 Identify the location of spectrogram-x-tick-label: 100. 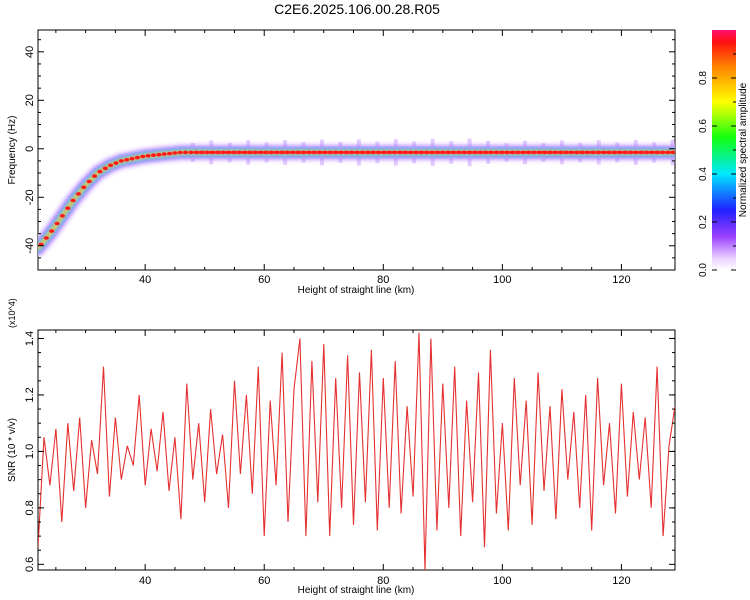
(502, 280).